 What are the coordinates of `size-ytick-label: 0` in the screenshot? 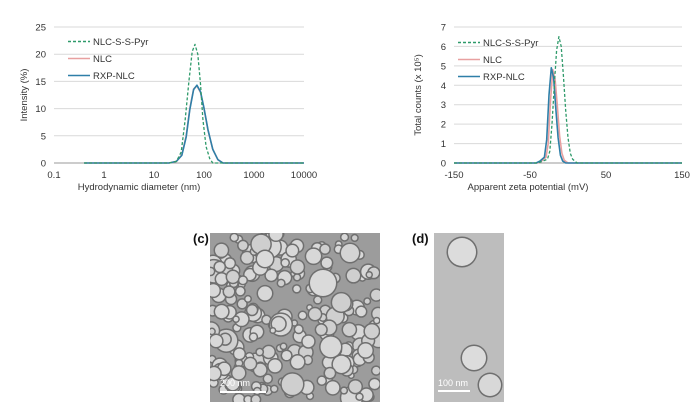 It's located at (43, 164).